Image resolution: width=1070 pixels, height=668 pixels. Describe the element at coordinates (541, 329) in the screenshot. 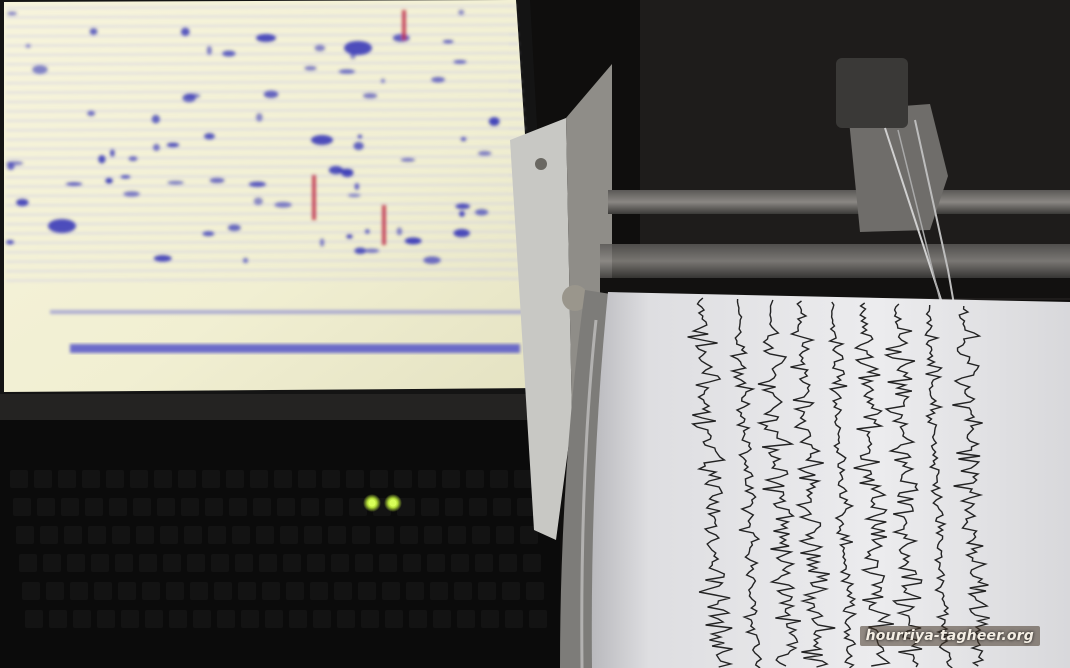

I see `metal-bracket` at that location.